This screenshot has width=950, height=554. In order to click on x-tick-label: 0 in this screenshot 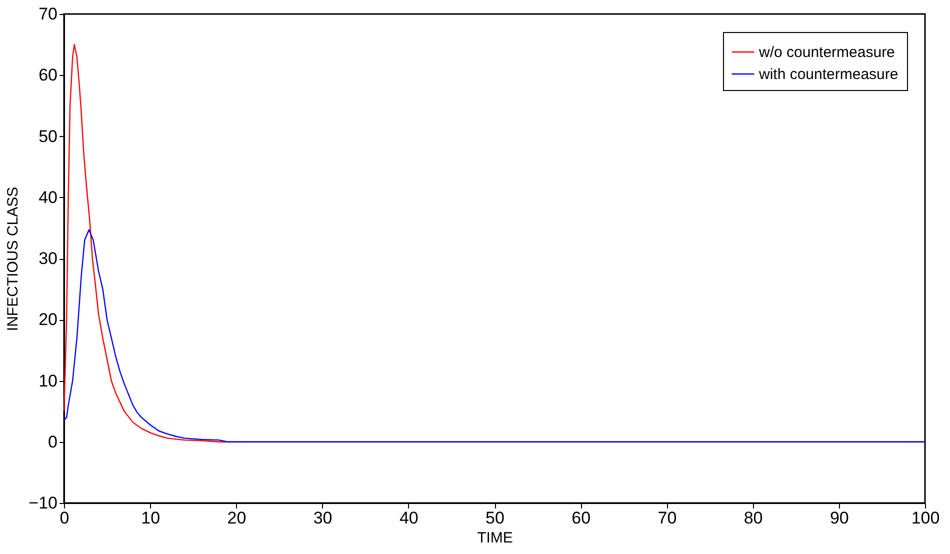, I will do `click(65, 518)`.